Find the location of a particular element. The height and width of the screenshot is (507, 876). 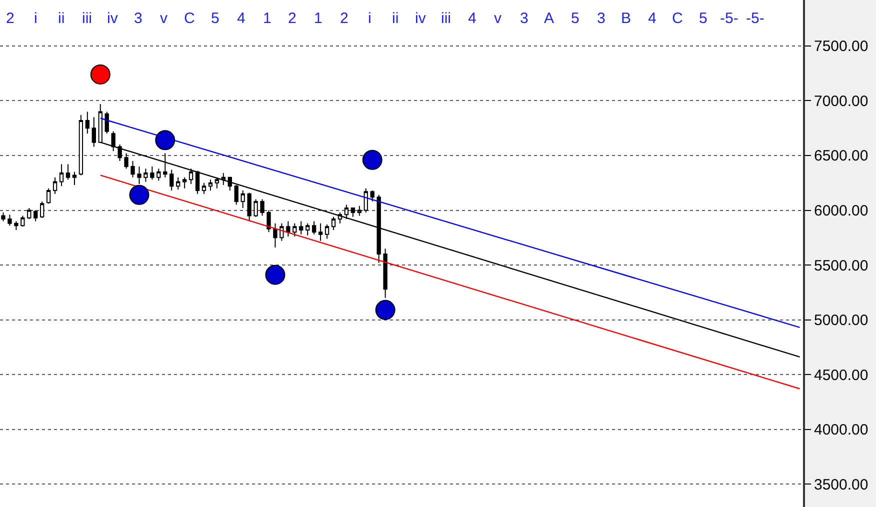

y-tick-label: 4000.00 is located at coordinates (841, 430).